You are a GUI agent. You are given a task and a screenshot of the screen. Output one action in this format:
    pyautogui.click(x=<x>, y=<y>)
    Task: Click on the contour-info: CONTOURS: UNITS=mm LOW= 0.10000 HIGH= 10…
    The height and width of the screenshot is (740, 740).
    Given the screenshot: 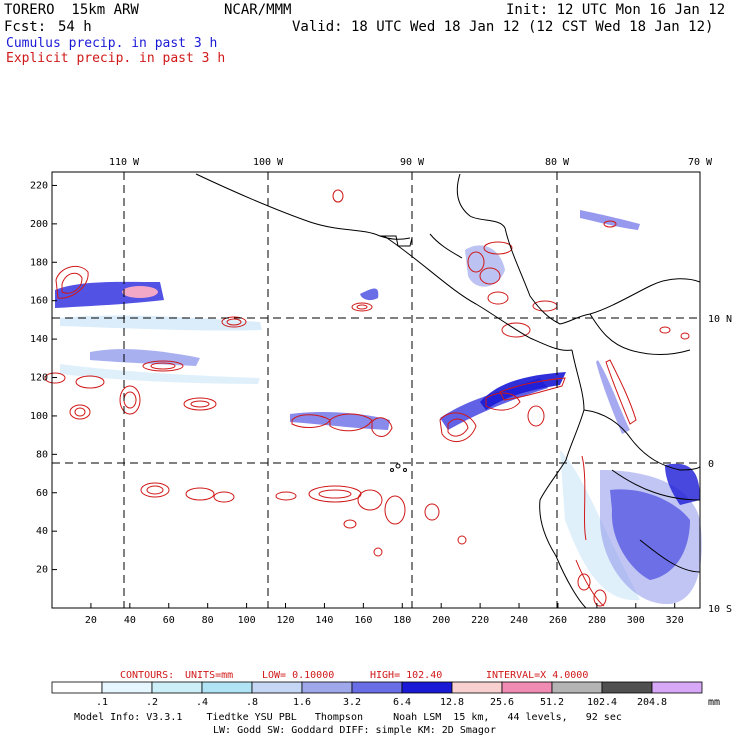 What is the action you would take?
    pyautogui.click(x=354, y=675)
    